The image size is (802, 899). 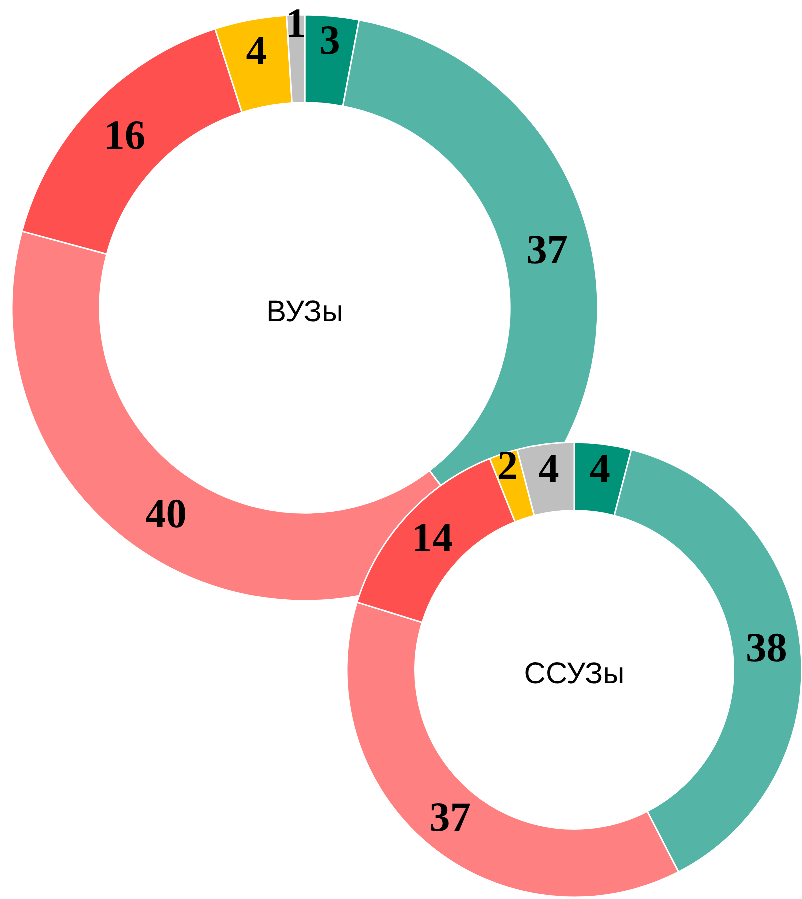 I want to click on data-label: 2, so click(x=507, y=465).